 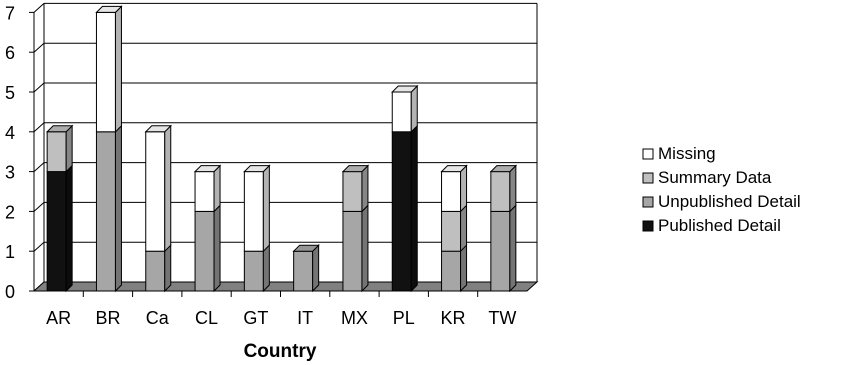 I want to click on x-tick-label: GT, so click(x=255, y=318).